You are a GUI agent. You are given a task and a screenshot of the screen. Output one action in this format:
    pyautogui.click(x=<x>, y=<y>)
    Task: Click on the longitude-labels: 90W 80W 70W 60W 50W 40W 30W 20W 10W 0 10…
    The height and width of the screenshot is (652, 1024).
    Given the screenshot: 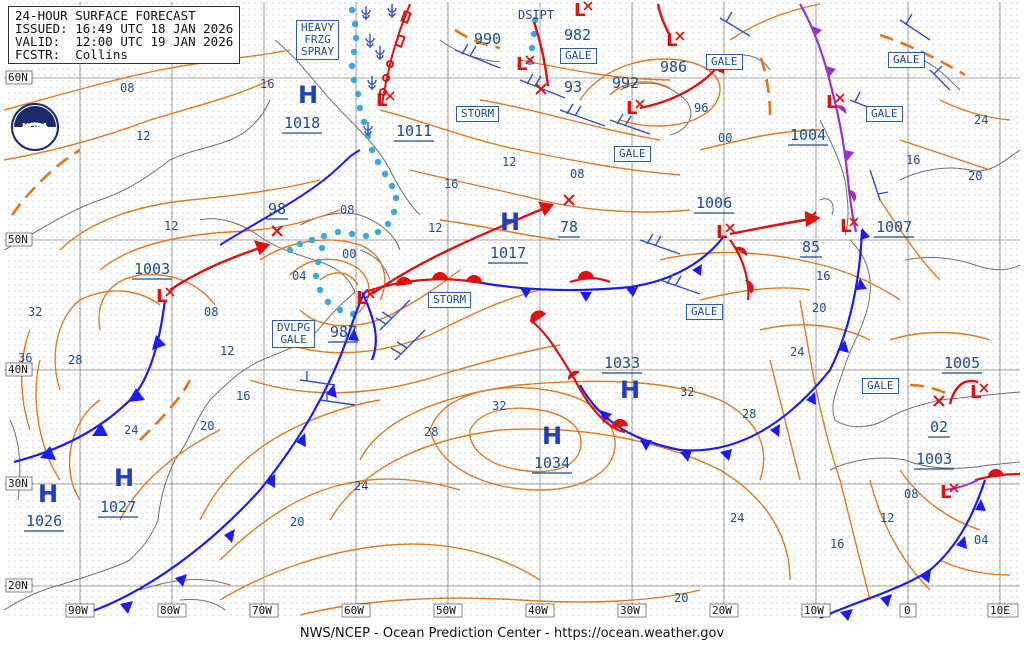 What is the action you would take?
    pyautogui.click(x=542, y=610)
    